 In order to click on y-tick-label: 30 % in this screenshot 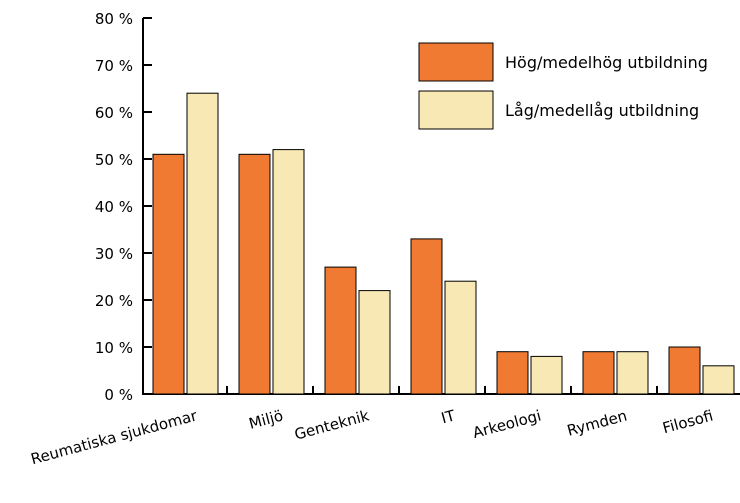, I will do `click(114, 254)`.